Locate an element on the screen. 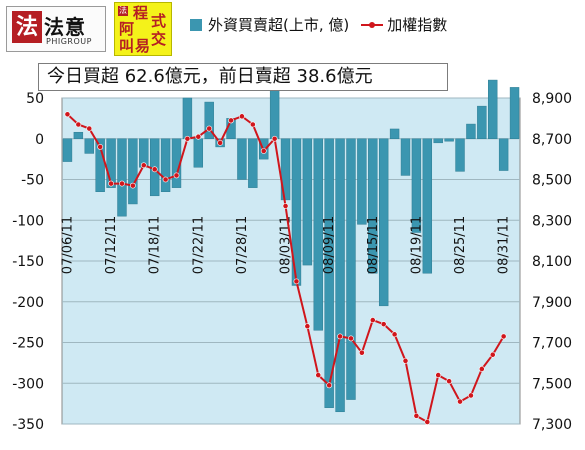 This screenshot has height=450, width=585. y-left-tick-label: -100 is located at coordinates (28, 221).